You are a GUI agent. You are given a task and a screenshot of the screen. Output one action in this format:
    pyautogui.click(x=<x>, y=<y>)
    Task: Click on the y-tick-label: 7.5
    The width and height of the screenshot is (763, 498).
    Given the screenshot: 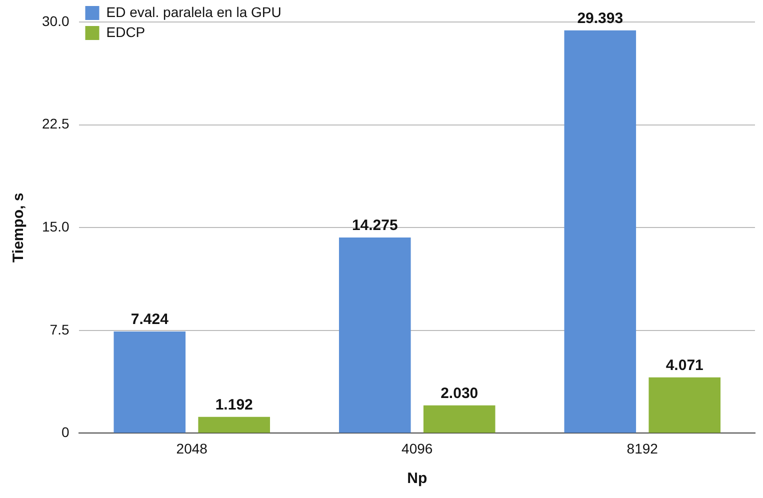 What is the action you would take?
    pyautogui.click(x=60, y=329)
    